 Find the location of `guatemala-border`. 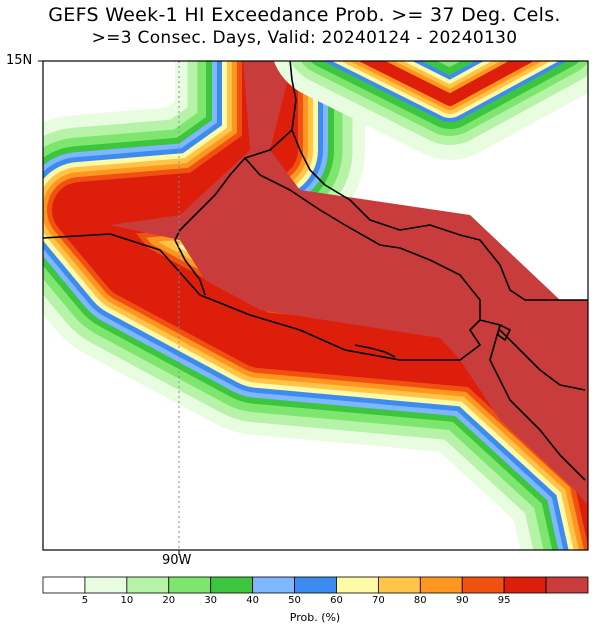

guatemala-border is located at coordinates (235, 178).